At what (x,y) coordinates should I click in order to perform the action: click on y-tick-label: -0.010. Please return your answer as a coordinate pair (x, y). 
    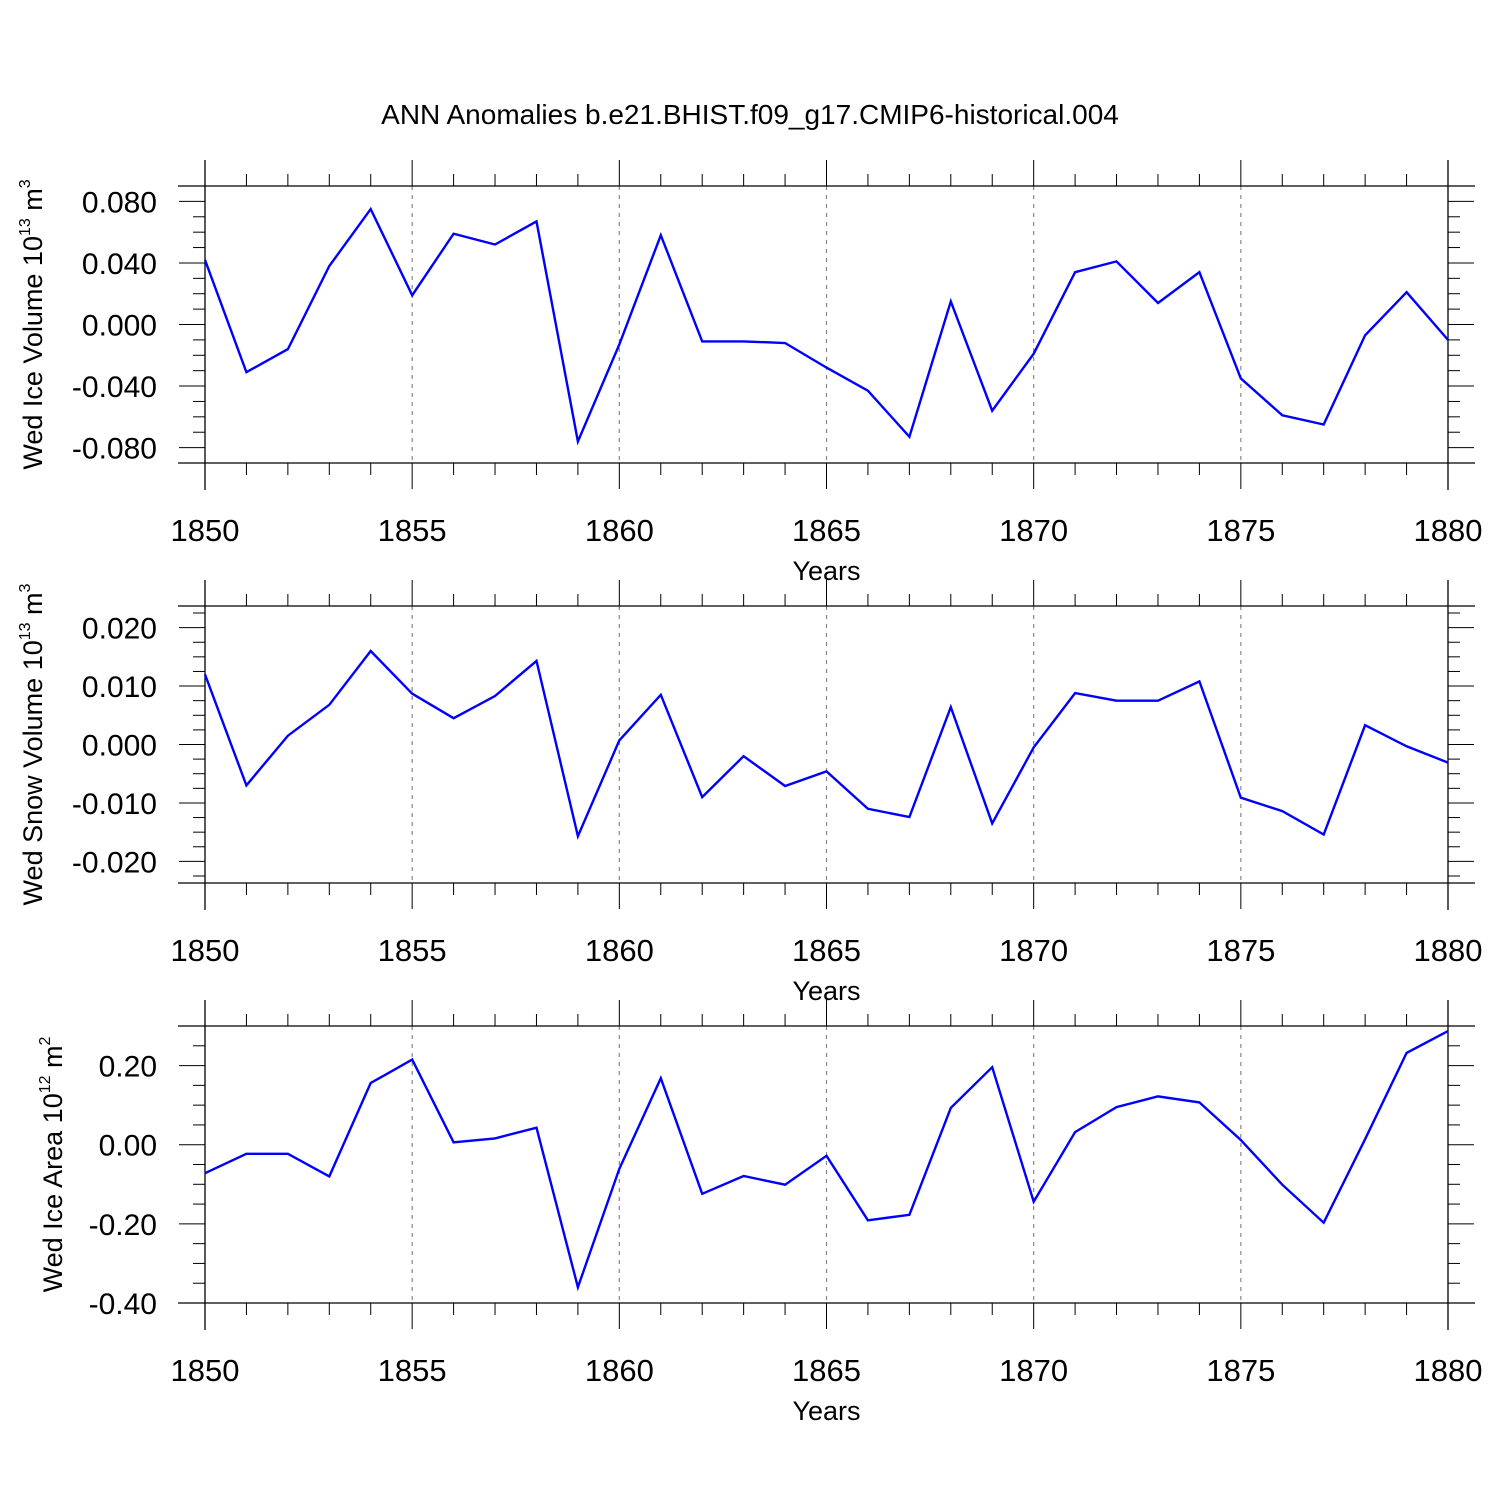
    Looking at the image, I should click on (114, 804).